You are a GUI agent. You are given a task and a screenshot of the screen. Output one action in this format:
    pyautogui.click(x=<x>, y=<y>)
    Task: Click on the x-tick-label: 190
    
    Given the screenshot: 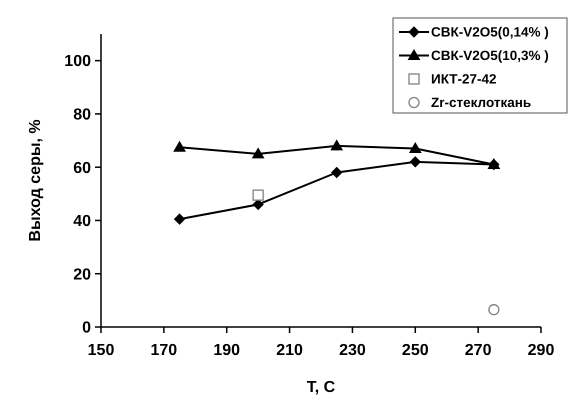 What is the action you would take?
    pyautogui.click(x=226, y=350)
    